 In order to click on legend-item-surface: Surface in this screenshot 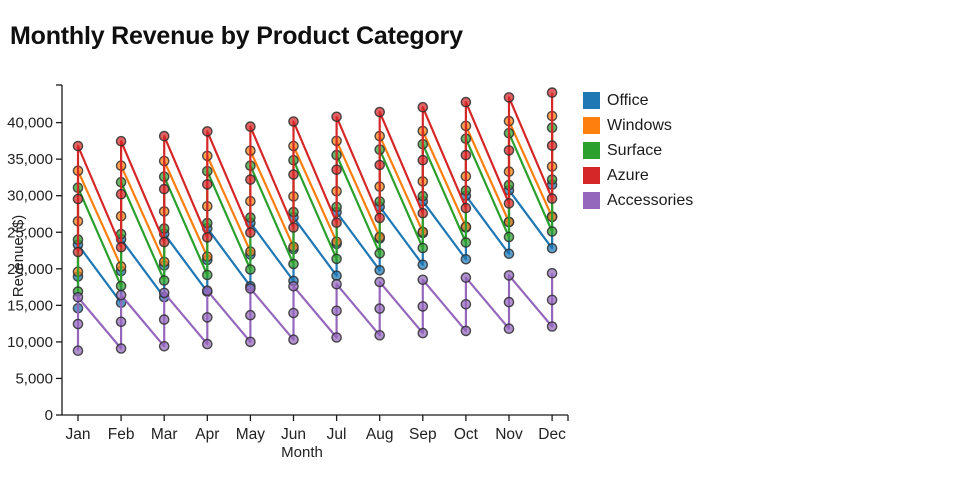, I will do `click(638, 150)`.